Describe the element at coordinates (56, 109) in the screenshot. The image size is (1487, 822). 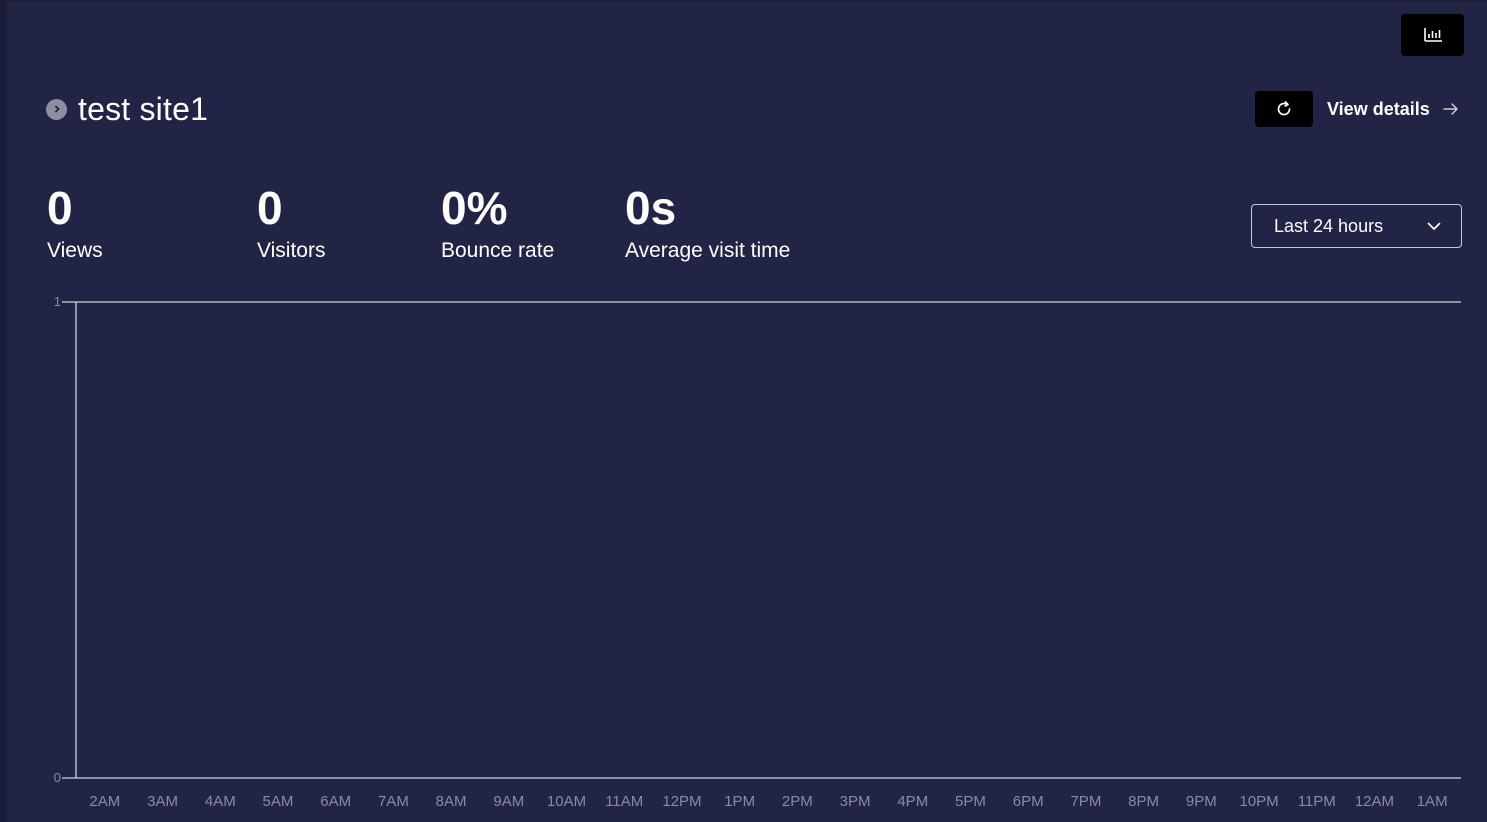
I see `chevron-right-icon` at that location.